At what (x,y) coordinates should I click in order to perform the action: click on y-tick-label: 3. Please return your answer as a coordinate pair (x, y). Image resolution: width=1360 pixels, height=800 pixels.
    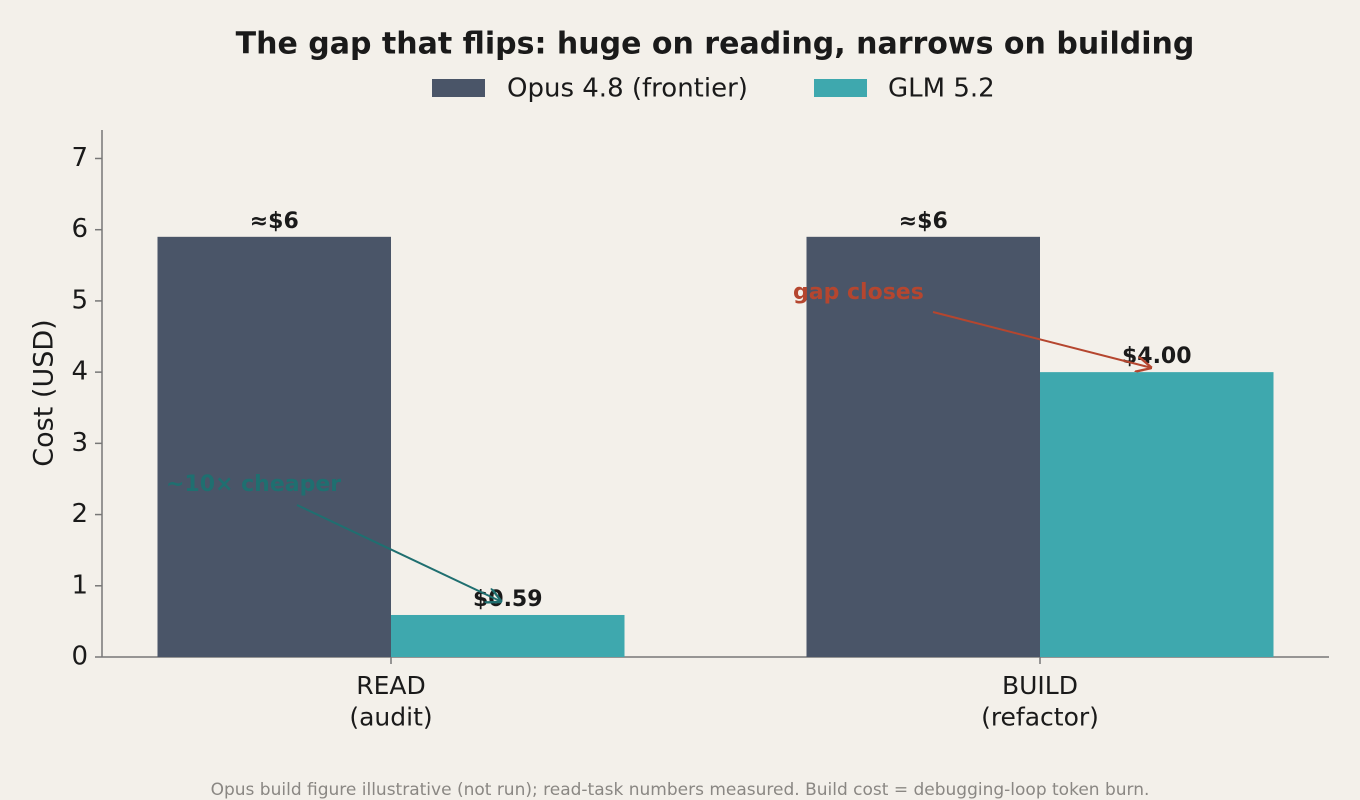
    Looking at the image, I should click on (79, 443).